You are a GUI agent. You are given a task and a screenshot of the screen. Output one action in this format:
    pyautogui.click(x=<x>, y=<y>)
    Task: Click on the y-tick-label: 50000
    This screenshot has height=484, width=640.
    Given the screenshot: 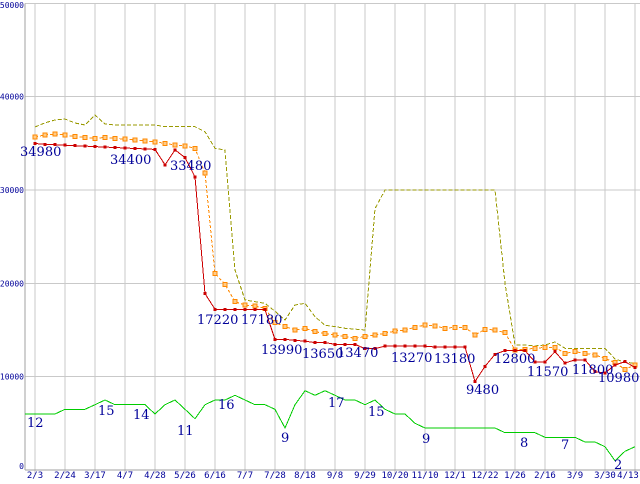 What is the action you would take?
    pyautogui.click(x=12, y=5)
    